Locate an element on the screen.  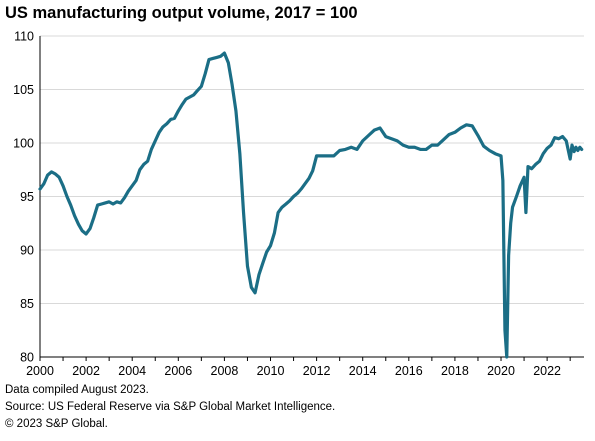
x-tick-label-2020: 2020 is located at coordinates (501, 371).